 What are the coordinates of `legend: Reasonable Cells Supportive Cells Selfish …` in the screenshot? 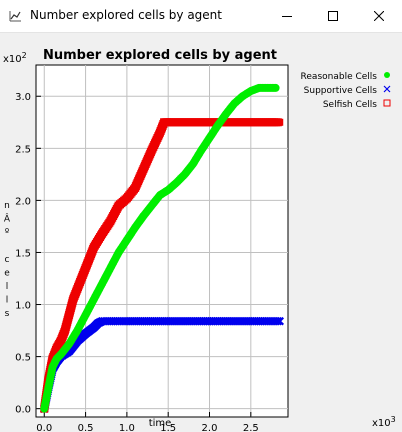 It's located at (346, 91).